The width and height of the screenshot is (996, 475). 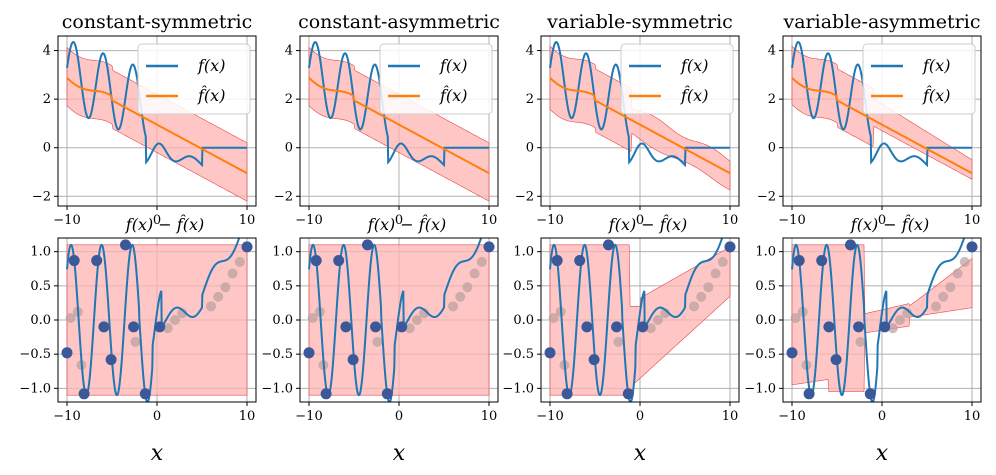 What do you see at coordinates (289, 148) in the screenshot?
I see `y-tick-label: 0` at bounding box center [289, 148].